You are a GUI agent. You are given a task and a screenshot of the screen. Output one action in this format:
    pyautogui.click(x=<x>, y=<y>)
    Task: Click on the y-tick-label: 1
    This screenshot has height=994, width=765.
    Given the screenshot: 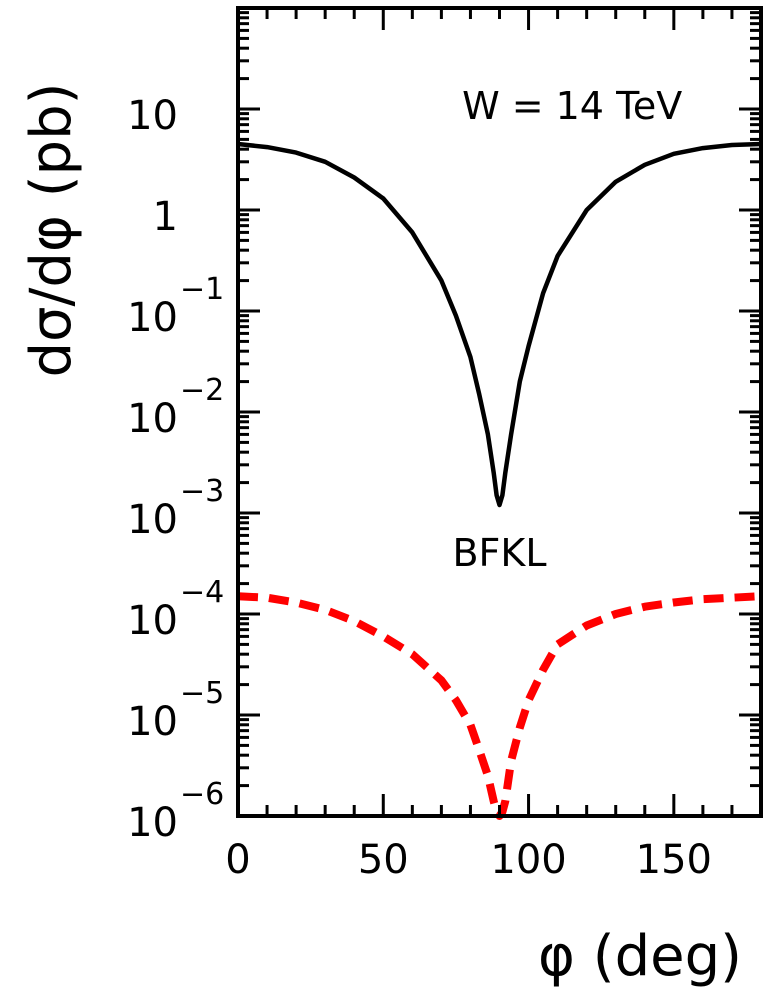 What is the action you would take?
    pyautogui.click(x=165, y=217)
    